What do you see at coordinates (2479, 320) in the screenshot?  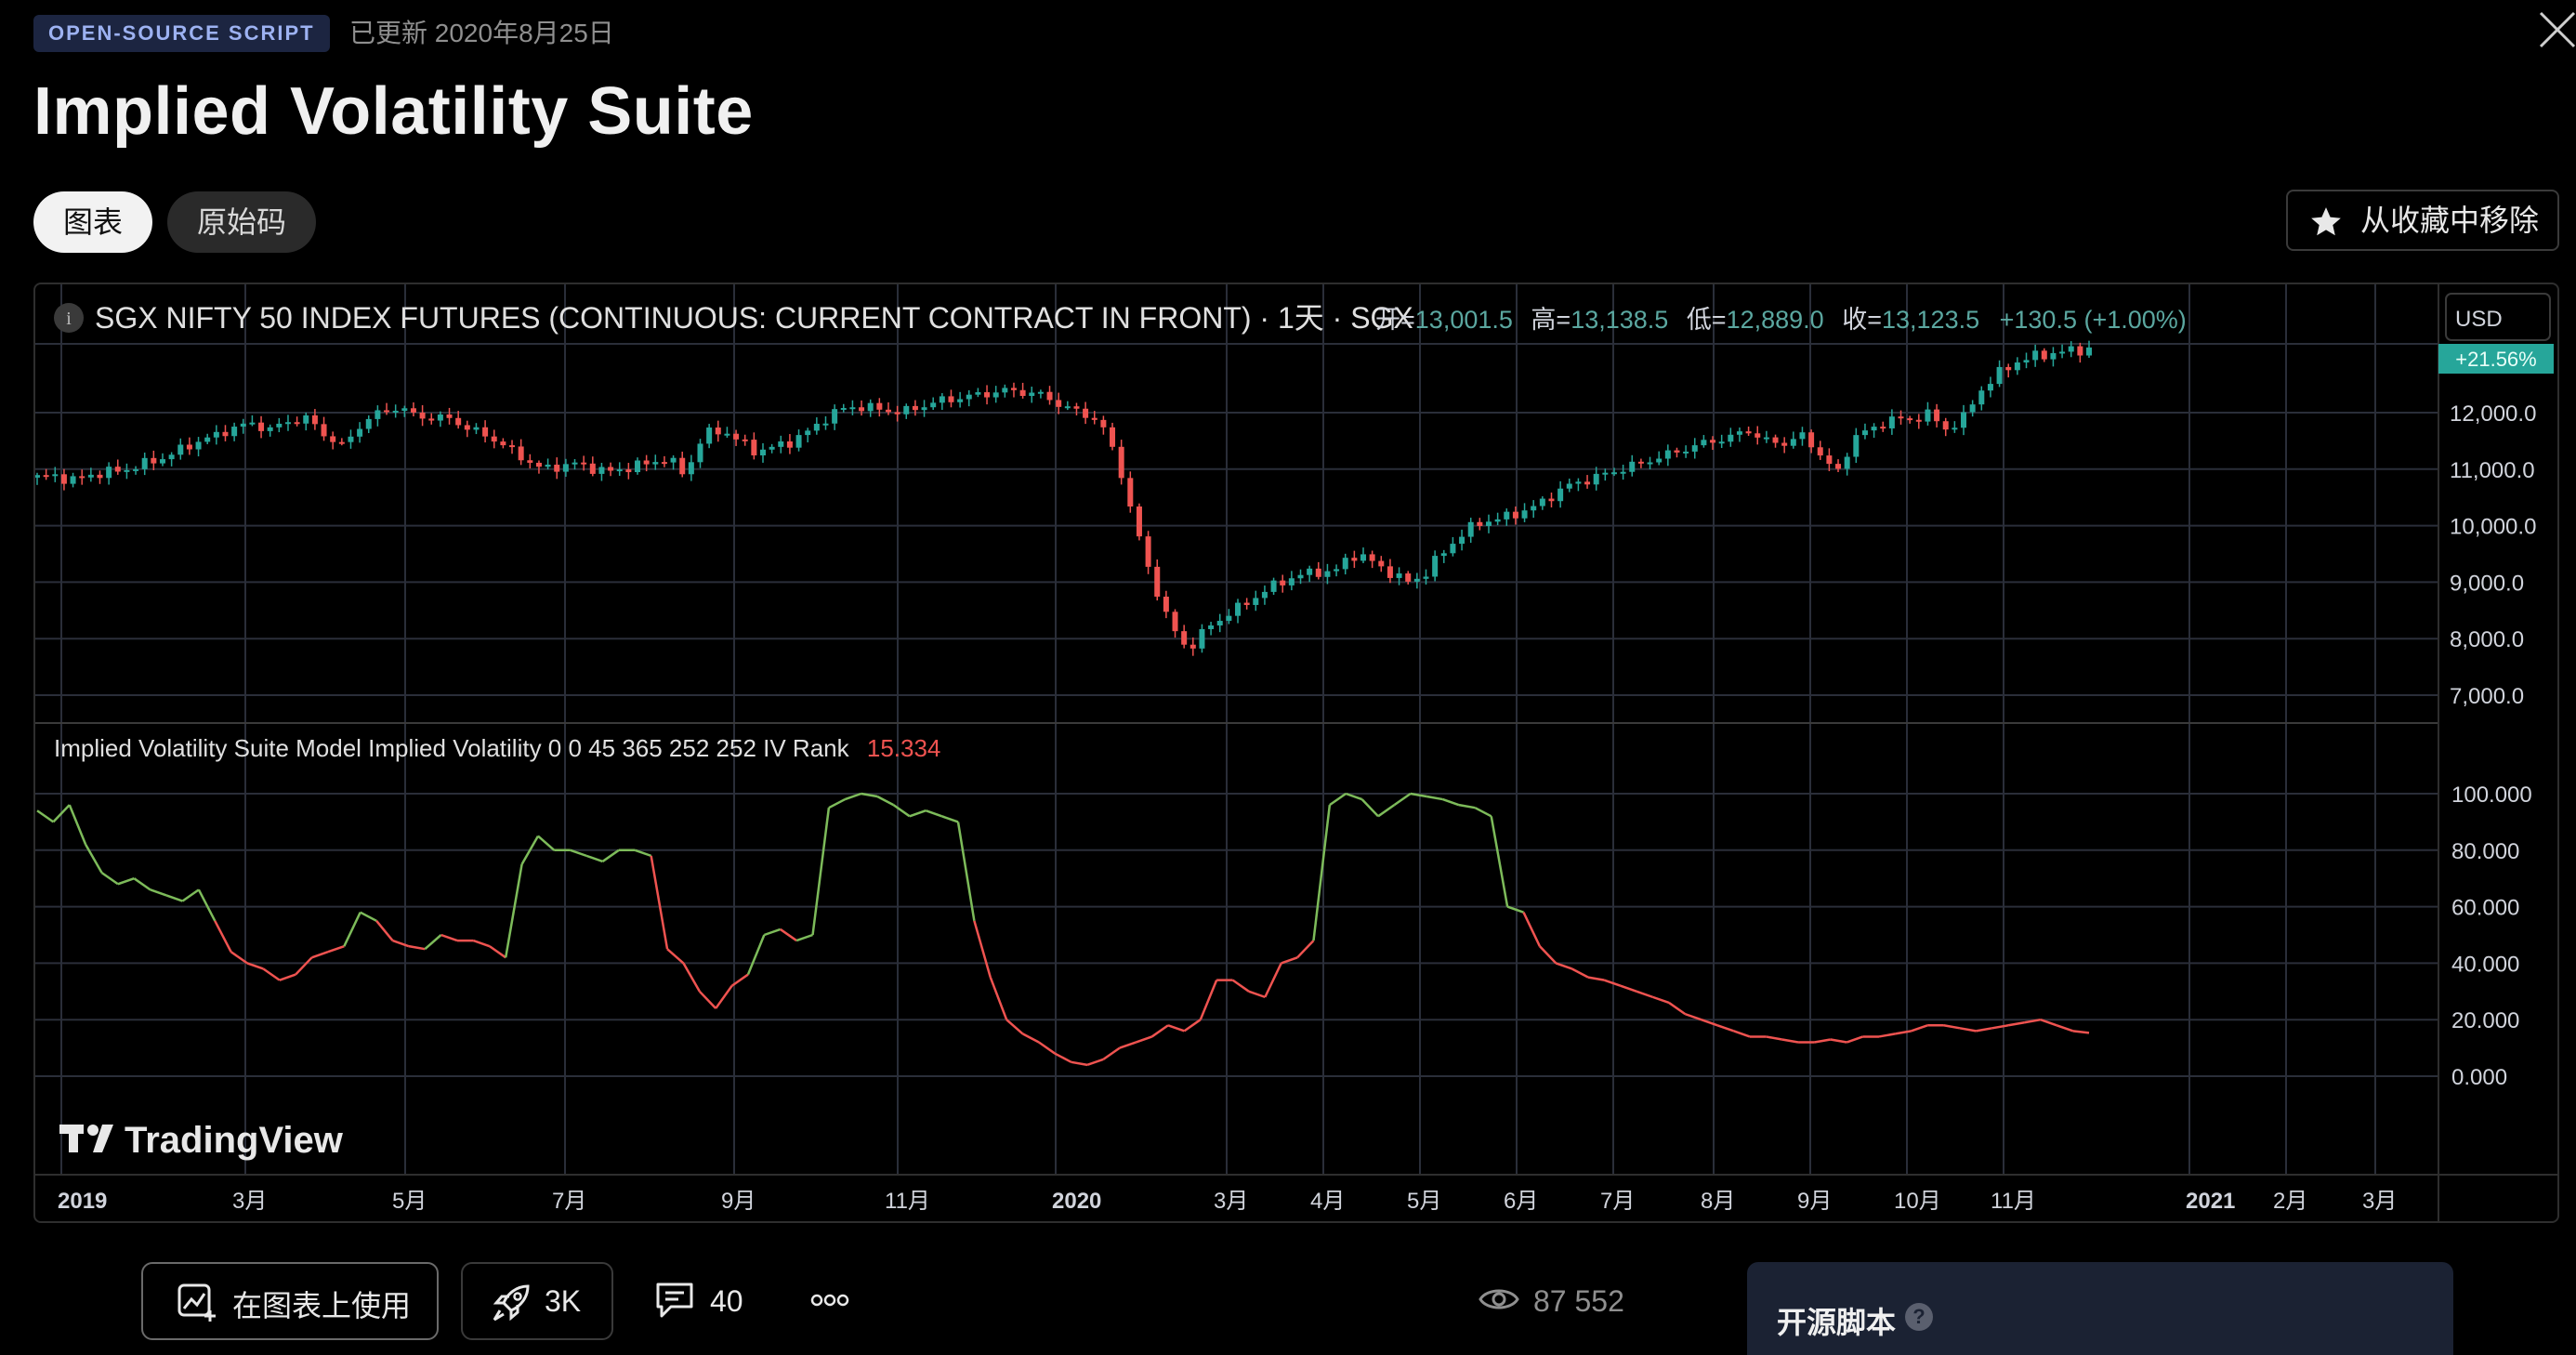 I see `currency-label: USD` at bounding box center [2479, 320].